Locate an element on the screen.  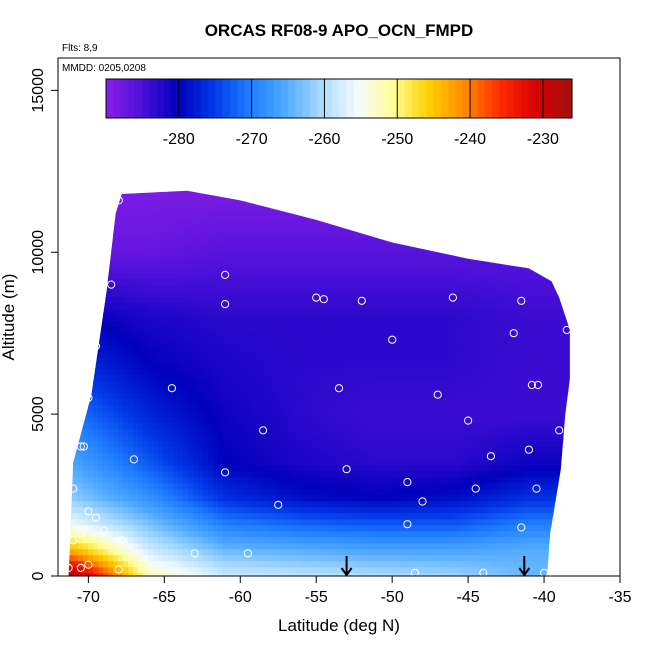
chart-title: ORCAS RF08-9 APO_OCN_FMPD is located at coordinates (339, 30).